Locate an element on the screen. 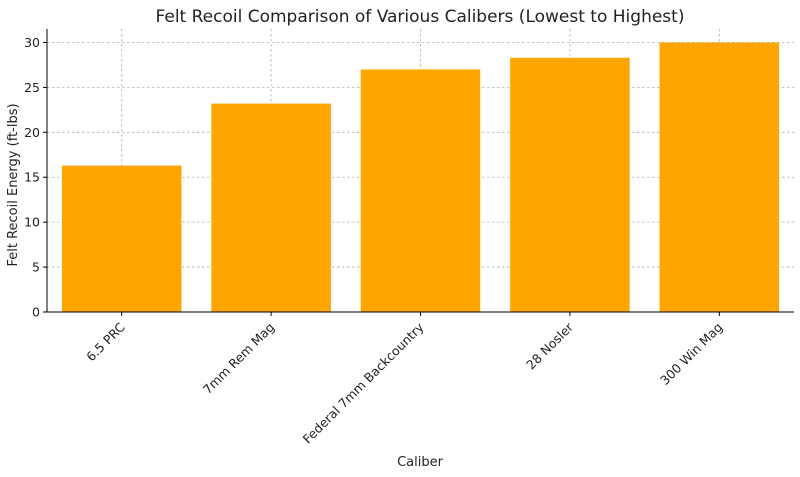 This screenshot has width=800, height=477. y-tick-label: 25 is located at coordinates (32, 87).